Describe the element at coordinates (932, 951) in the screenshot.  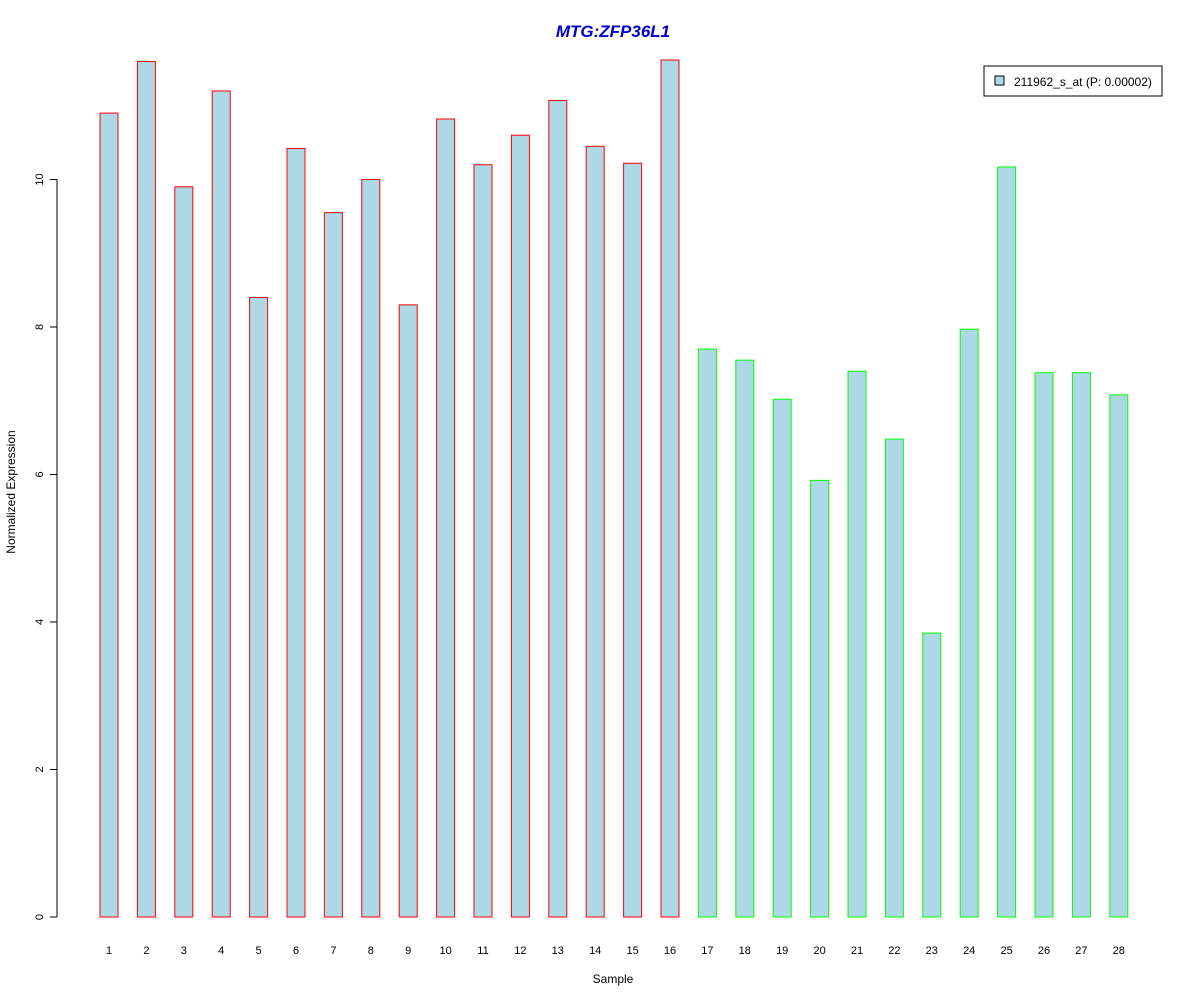
I see `x-tick-label: 23` at that location.